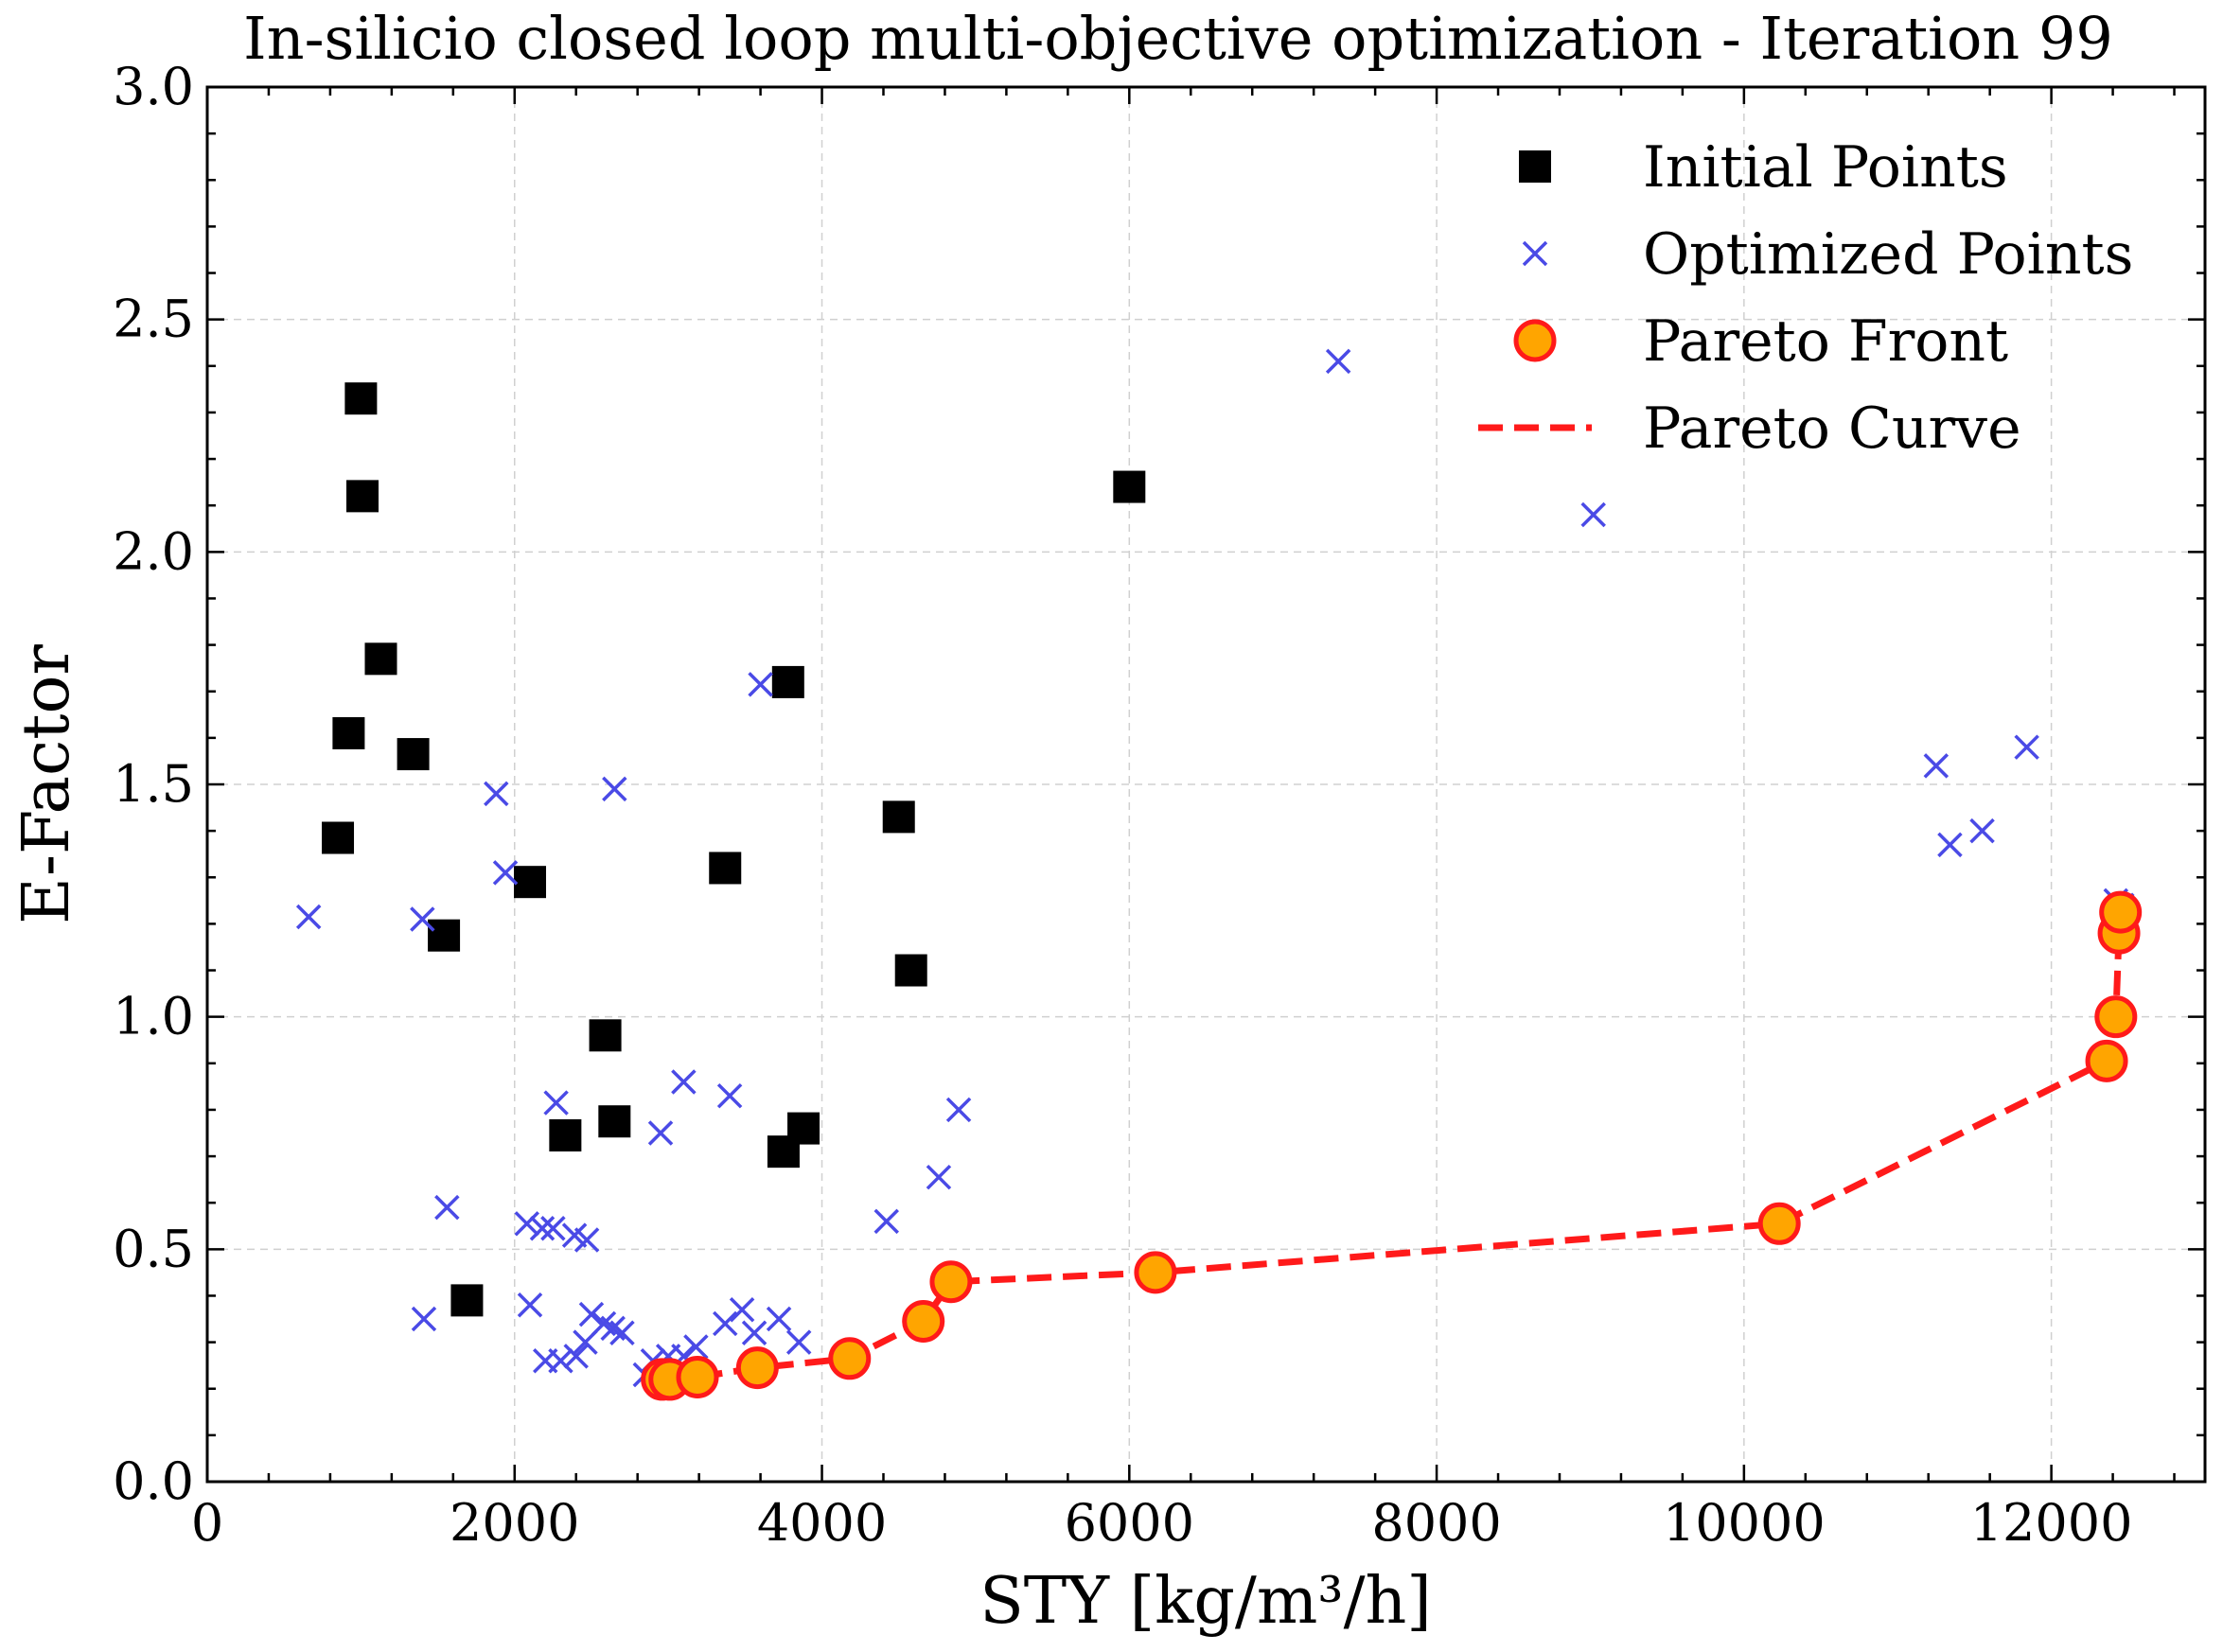  What do you see at coordinates (153, 86) in the screenshot?
I see `y-tick-label: 3.0` at bounding box center [153, 86].